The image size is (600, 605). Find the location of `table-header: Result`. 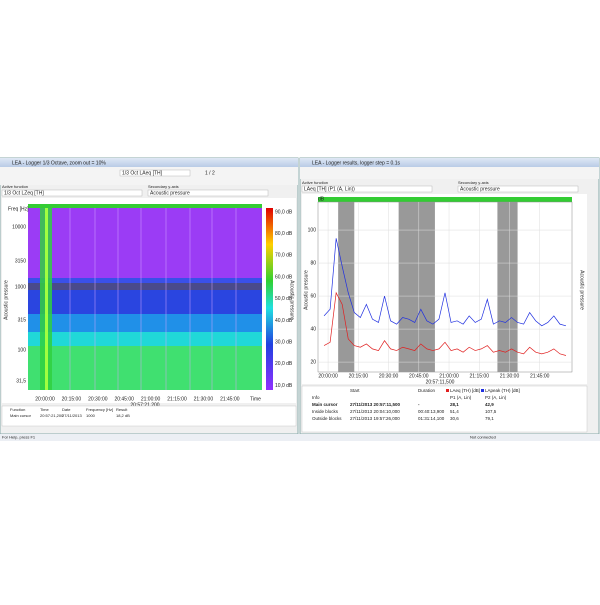

table-header: Result is located at coordinates (122, 409).